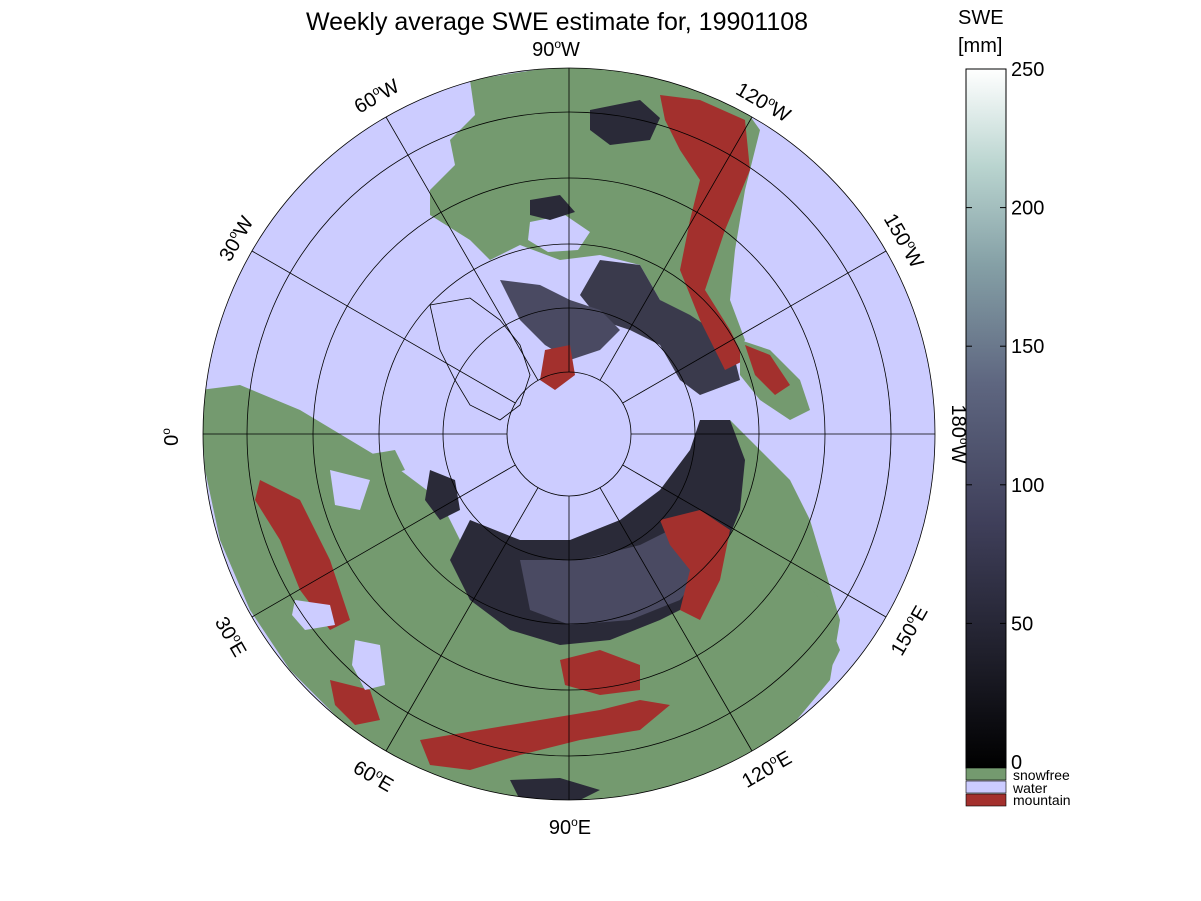 Image resolution: width=1201 pixels, height=901 pixels. I want to click on mountain-rockies, so click(705, 232).